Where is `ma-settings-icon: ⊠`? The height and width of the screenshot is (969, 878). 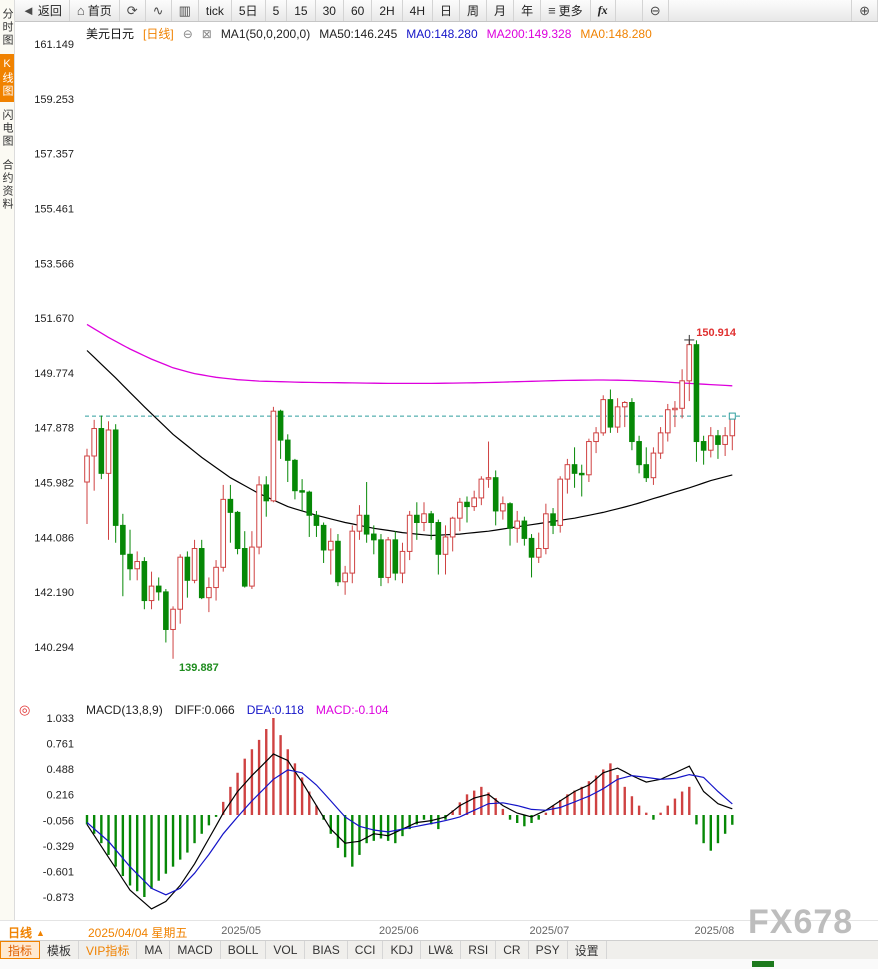
ma-settings-icon: ⊠ is located at coordinates (206, 33).